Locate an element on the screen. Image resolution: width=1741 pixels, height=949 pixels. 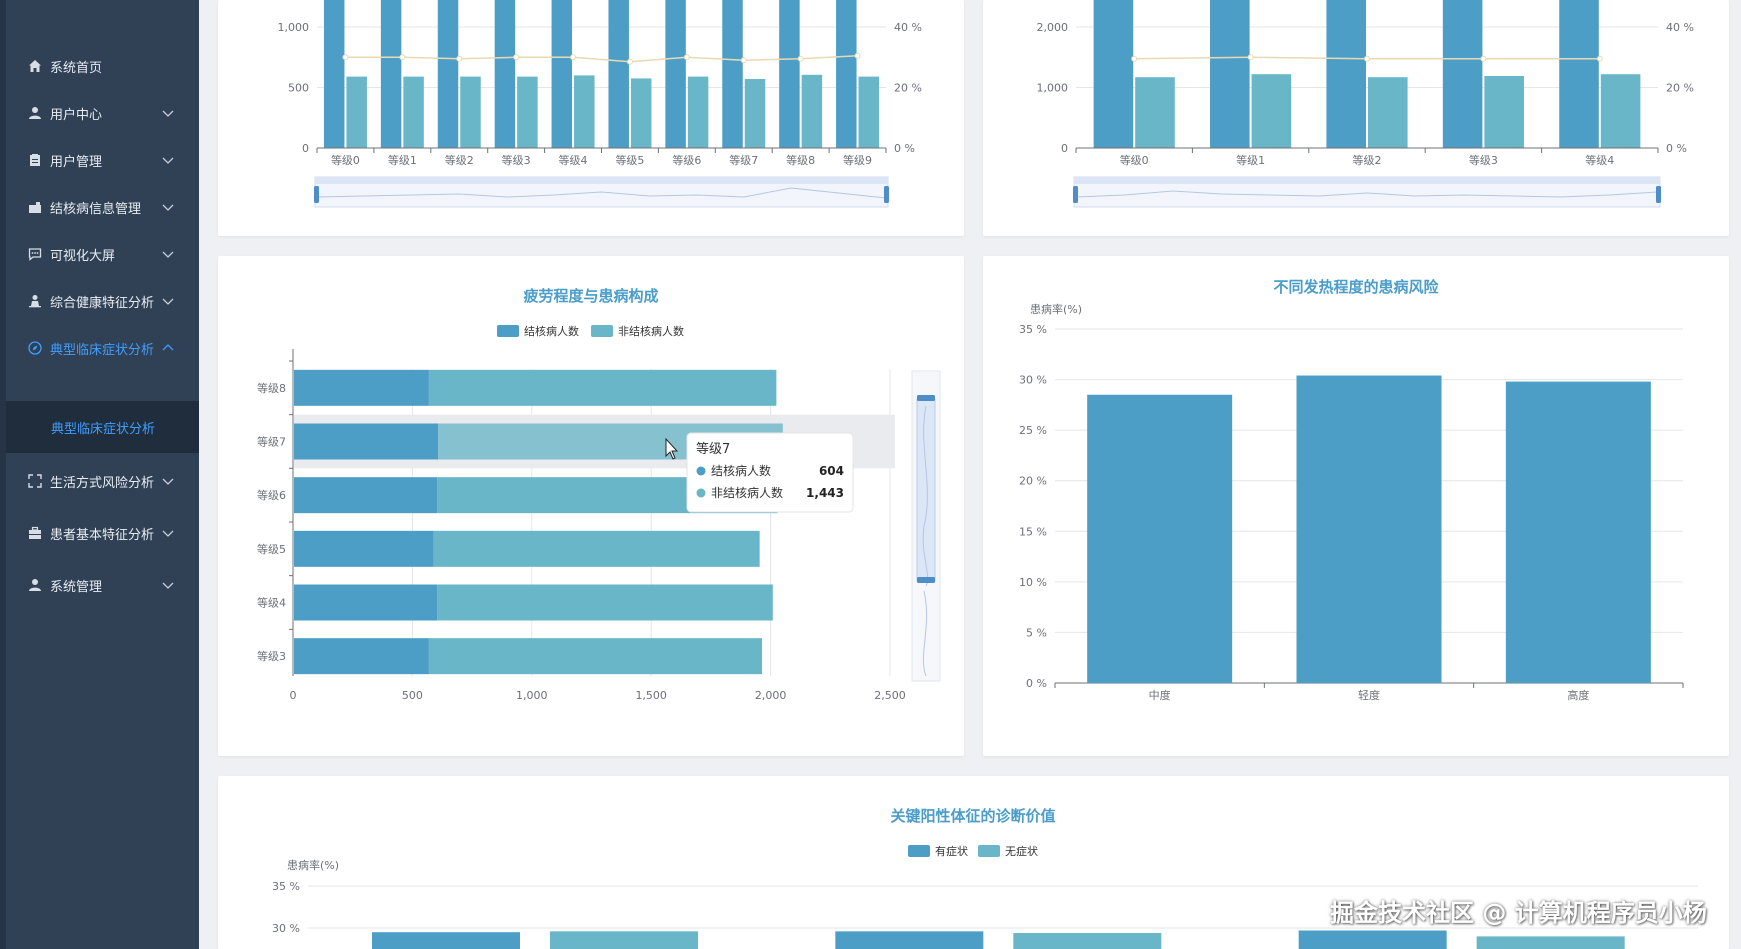
chevron-up-icon is located at coordinates (168, 347).